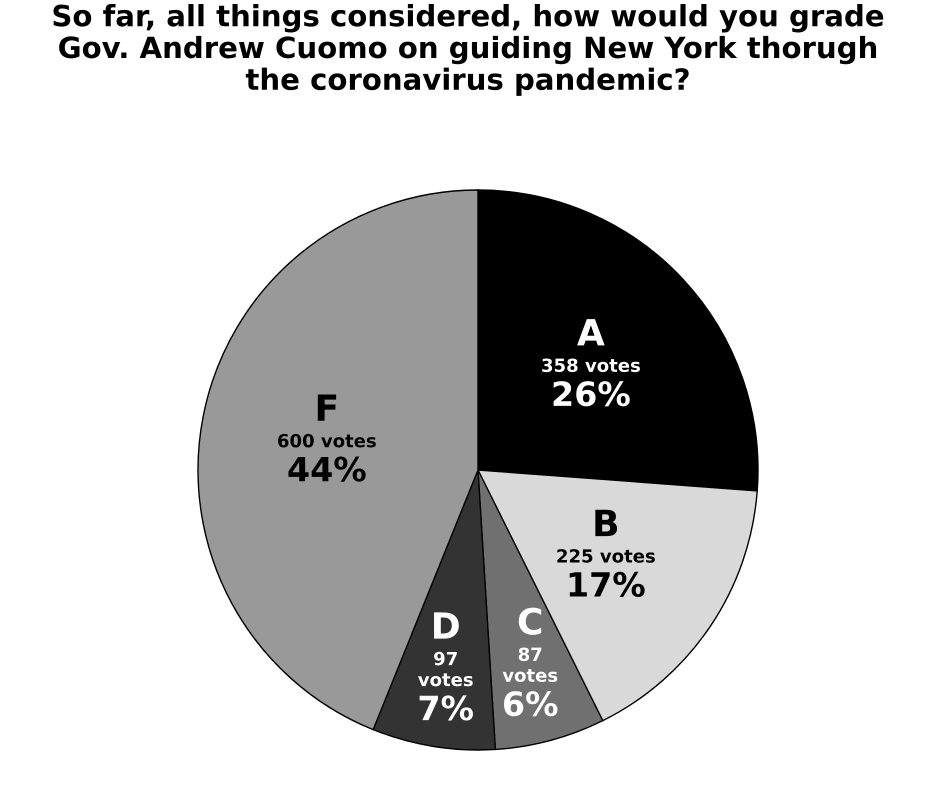 This screenshot has width=936, height=809. What do you see at coordinates (468, 50) in the screenshot?
I see `chart-title: So far, all things considered, how would you grade Gov. Andrew Cuomo on guiding New York thorugh the coronavirus pandemic?` at bounding box center [468, 50].